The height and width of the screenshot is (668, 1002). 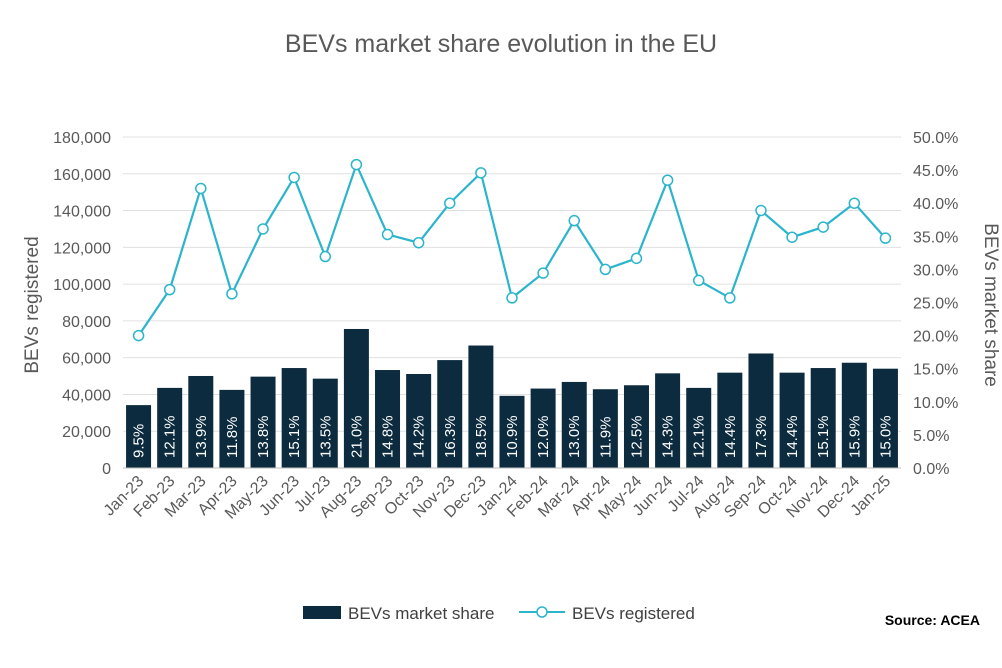 I want to click on legend-swatch-bar, so click(x=322, y=612).